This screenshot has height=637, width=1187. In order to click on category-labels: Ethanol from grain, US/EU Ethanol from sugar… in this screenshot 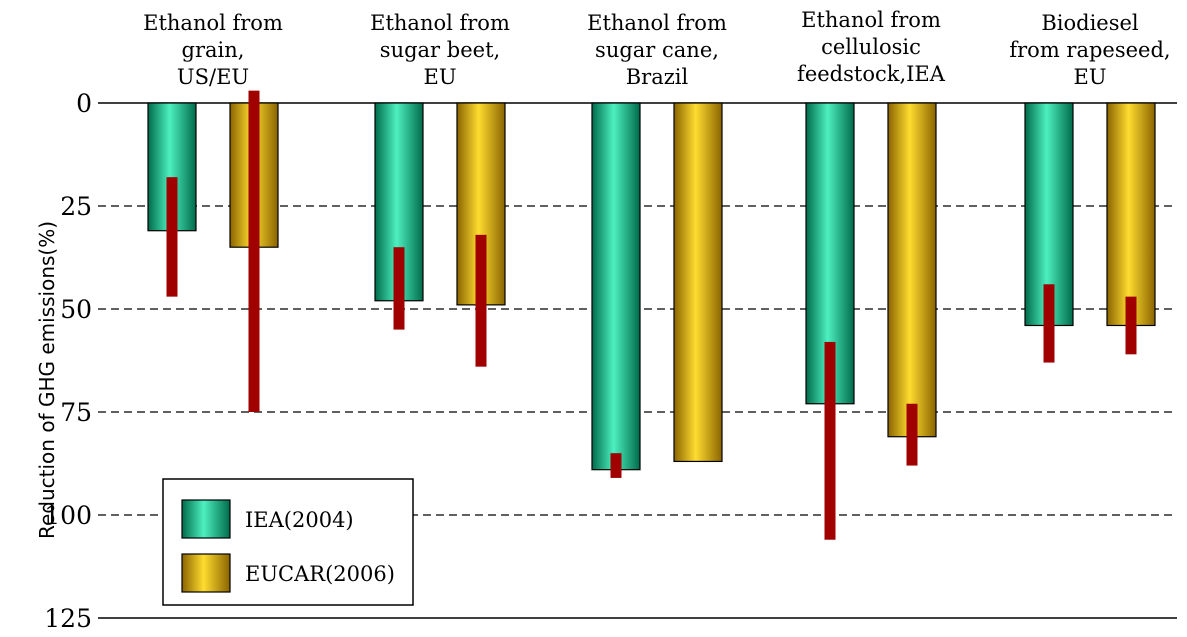, I will do `click(656, 48)`.